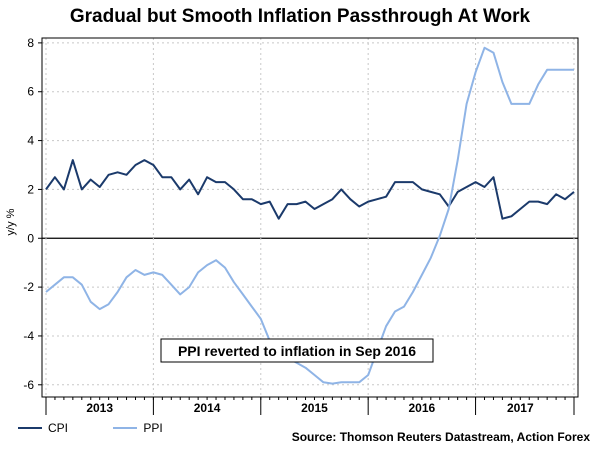 This screenshot has height=450, width=600. I want to click on legend-item-ppi: PPI, so click(138, 428).